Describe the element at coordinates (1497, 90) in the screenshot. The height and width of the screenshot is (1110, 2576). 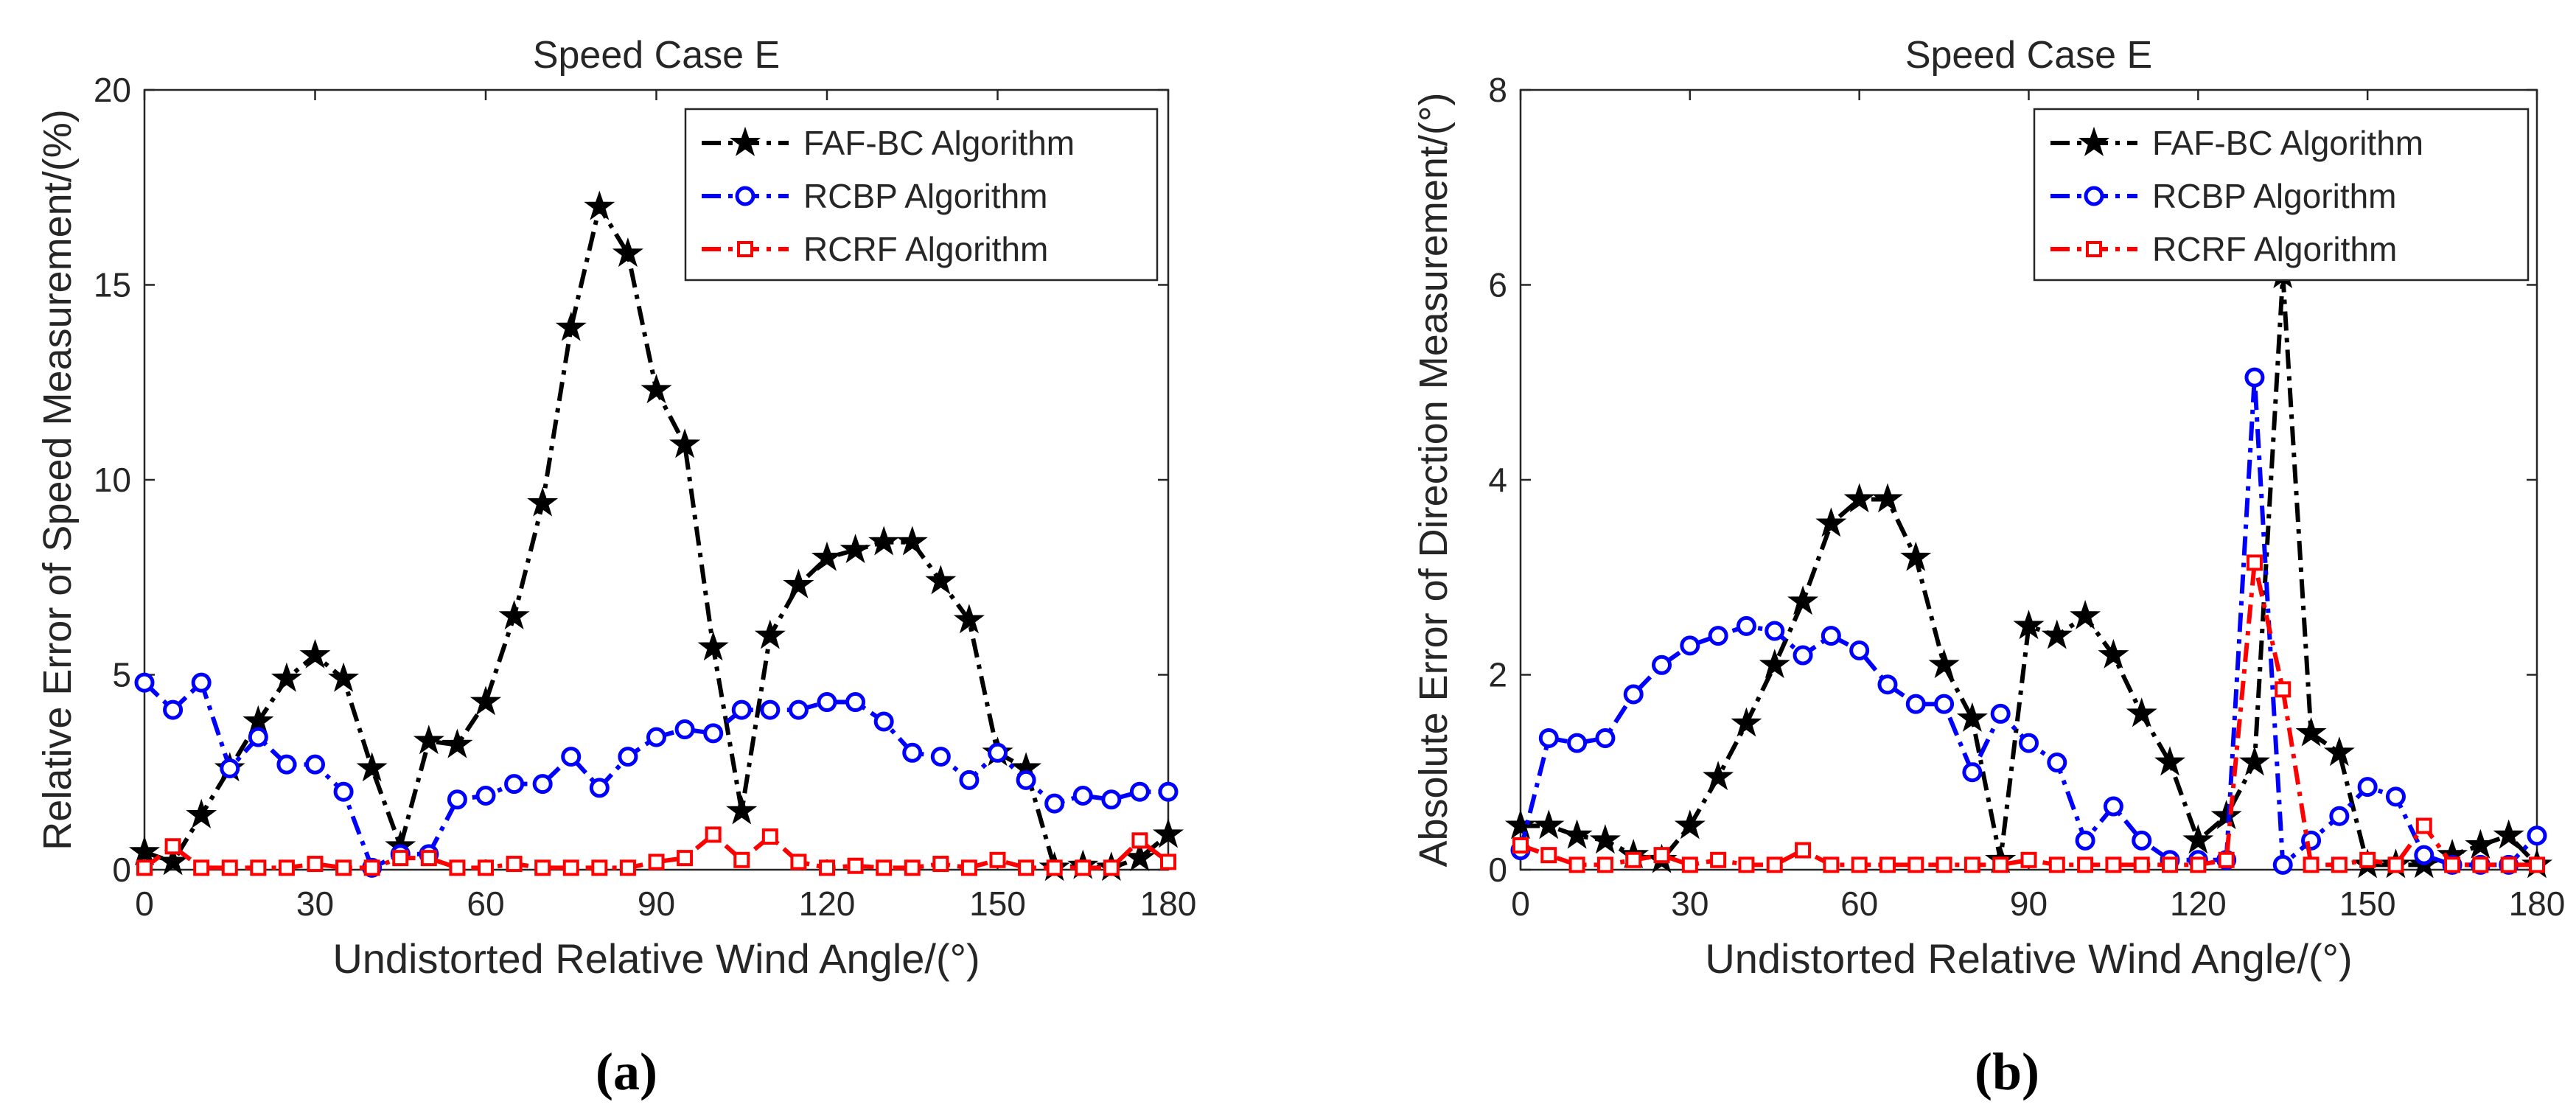
I see `y-tick-label: 8` at that location.